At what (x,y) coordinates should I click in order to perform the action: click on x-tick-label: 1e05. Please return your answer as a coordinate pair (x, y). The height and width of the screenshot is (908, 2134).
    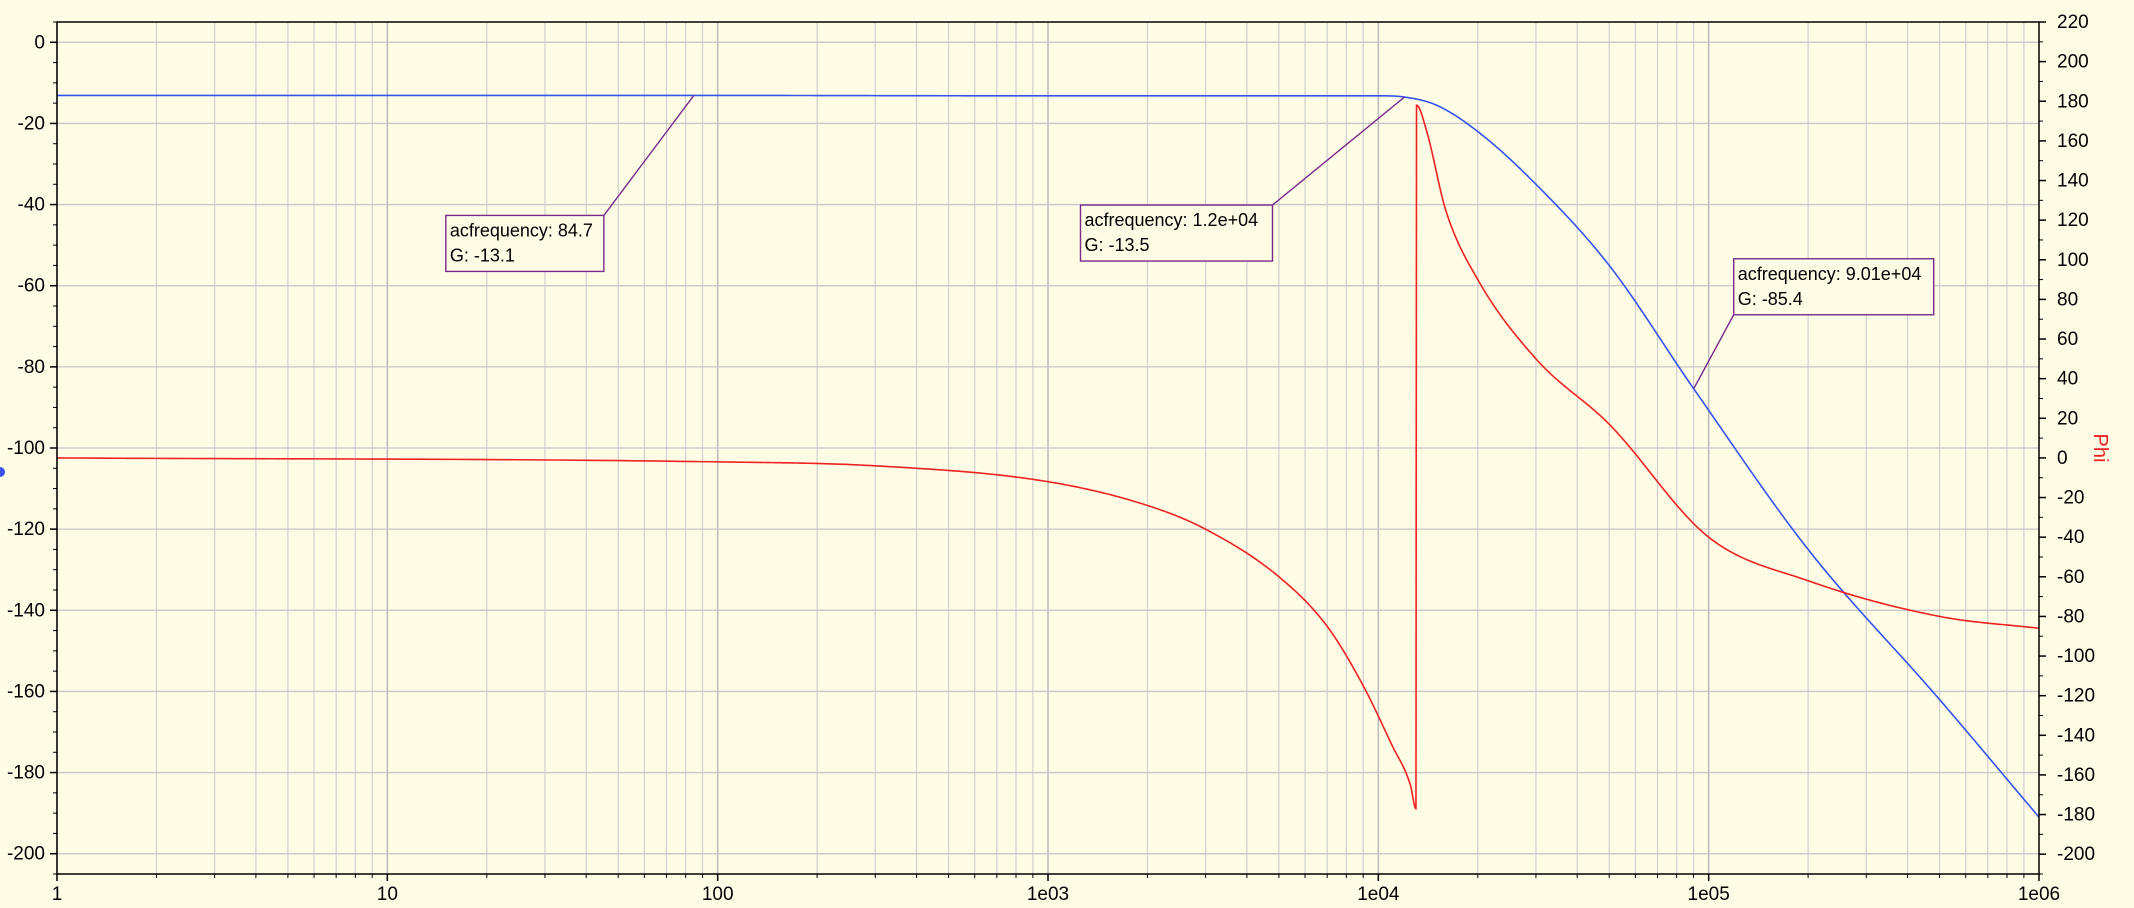
    Looking at the image, I should click on (1709, 894).